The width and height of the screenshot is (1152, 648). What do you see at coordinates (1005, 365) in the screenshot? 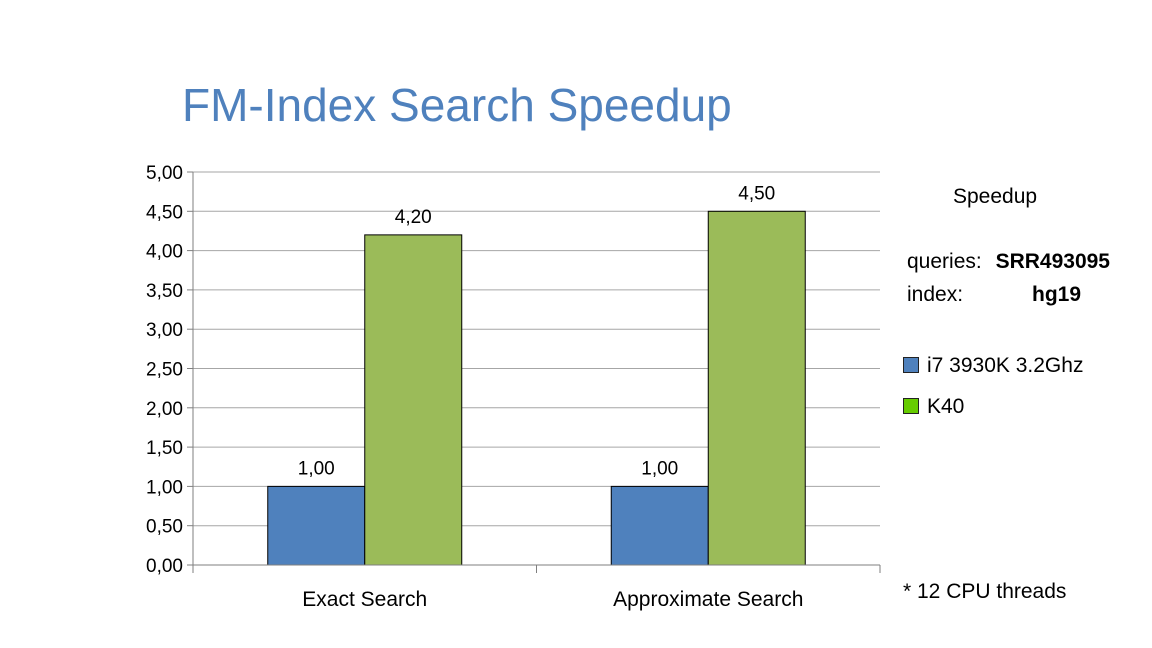
I see `legend-label-cpu: i7 3930K 3.2Ghz` at bounding box center [1005, 365].